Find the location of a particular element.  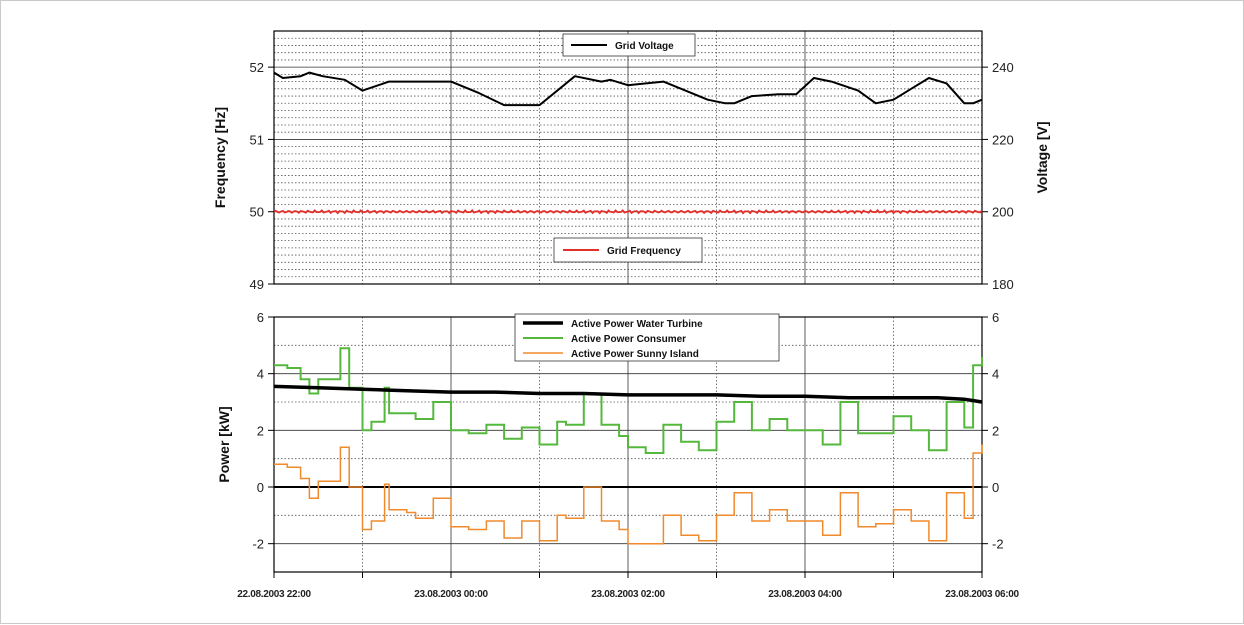

active-power-consumer-line is located at coordinates (628, 400).